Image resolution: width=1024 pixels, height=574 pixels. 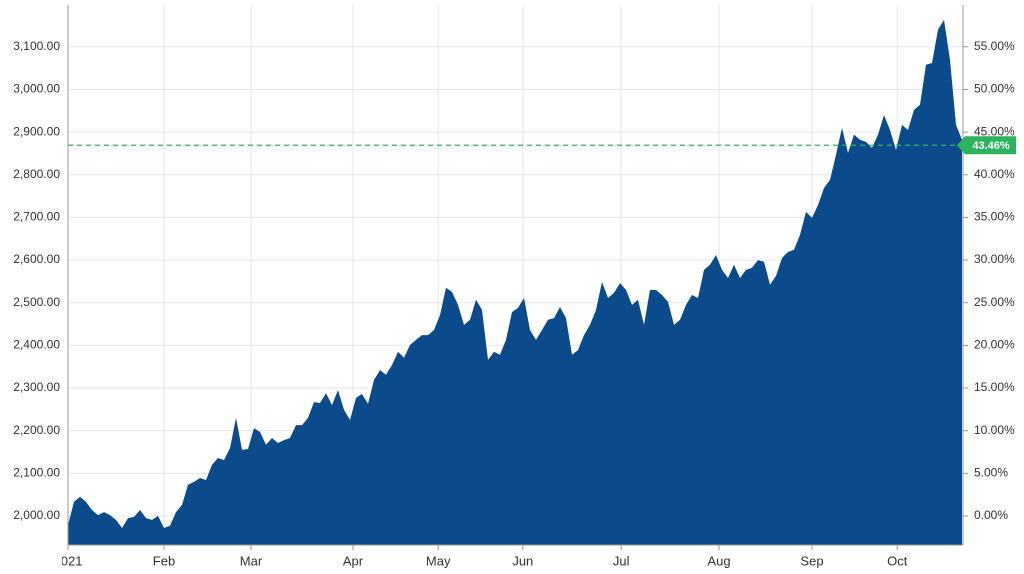 I want to click on y-tick-label: 2,200.00, so click(x=36, y=430).